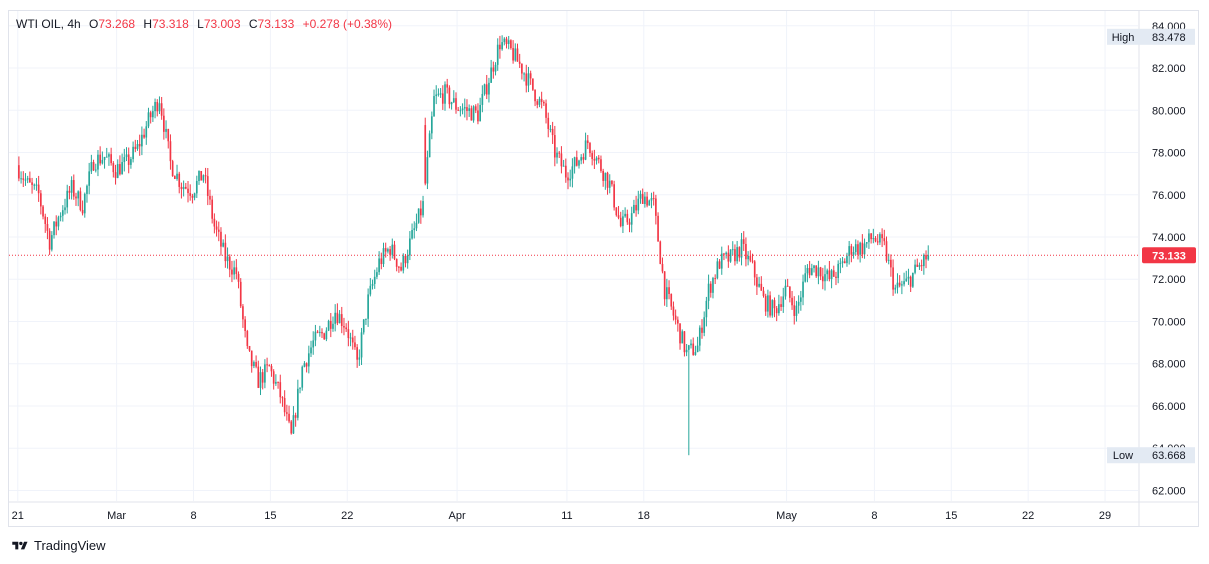  Describe the element at coordinates (874, 516) in the screenshot. I see `x-tick-label: 8` at that location.